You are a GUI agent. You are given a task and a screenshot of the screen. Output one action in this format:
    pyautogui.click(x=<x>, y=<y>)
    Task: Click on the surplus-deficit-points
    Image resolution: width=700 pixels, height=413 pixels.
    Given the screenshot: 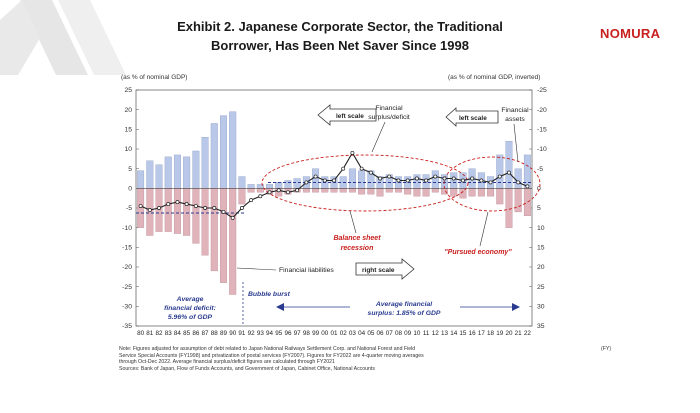 What is the action you would take?
    pyautogui.click(x=334, y=185)
    